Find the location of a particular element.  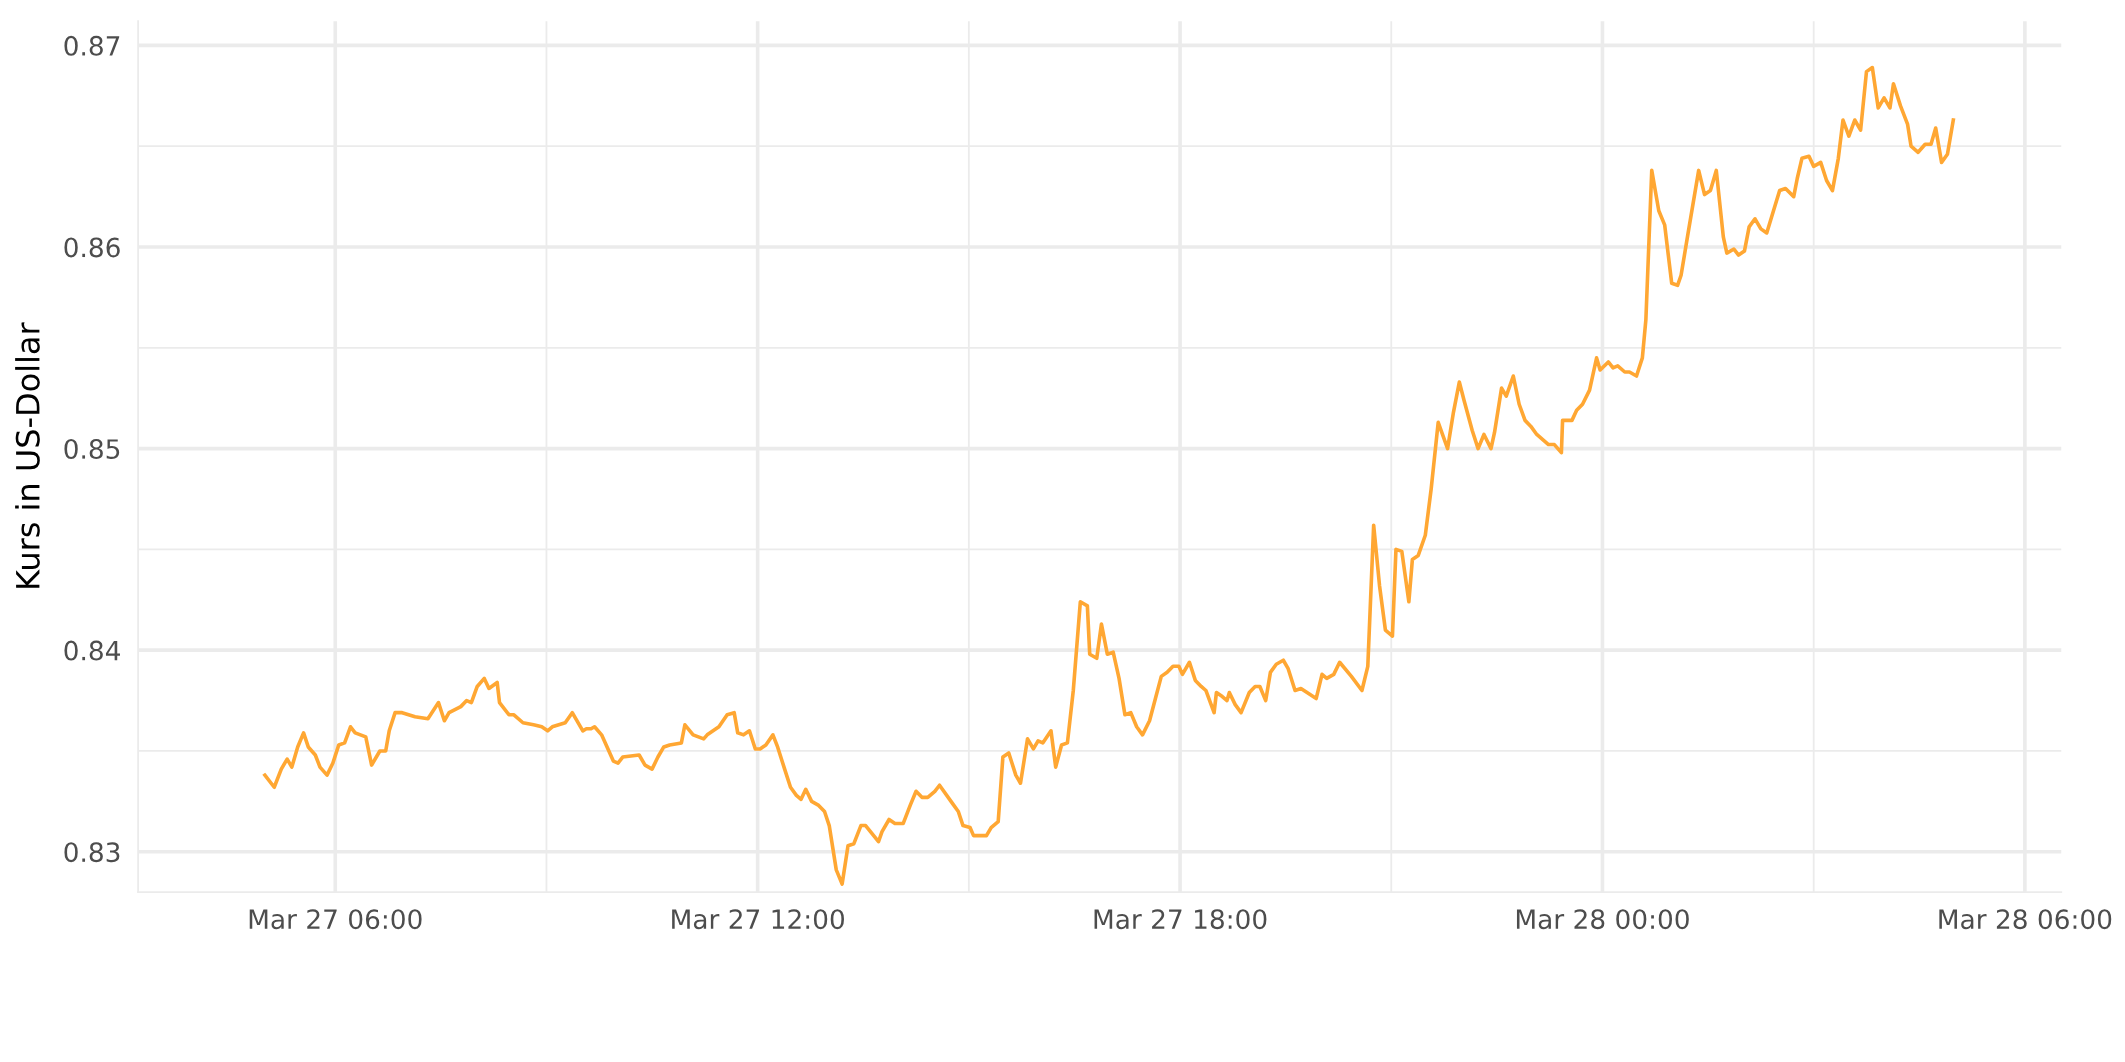

y-tick-label: 0.84 is located at coordinates (92, 650).